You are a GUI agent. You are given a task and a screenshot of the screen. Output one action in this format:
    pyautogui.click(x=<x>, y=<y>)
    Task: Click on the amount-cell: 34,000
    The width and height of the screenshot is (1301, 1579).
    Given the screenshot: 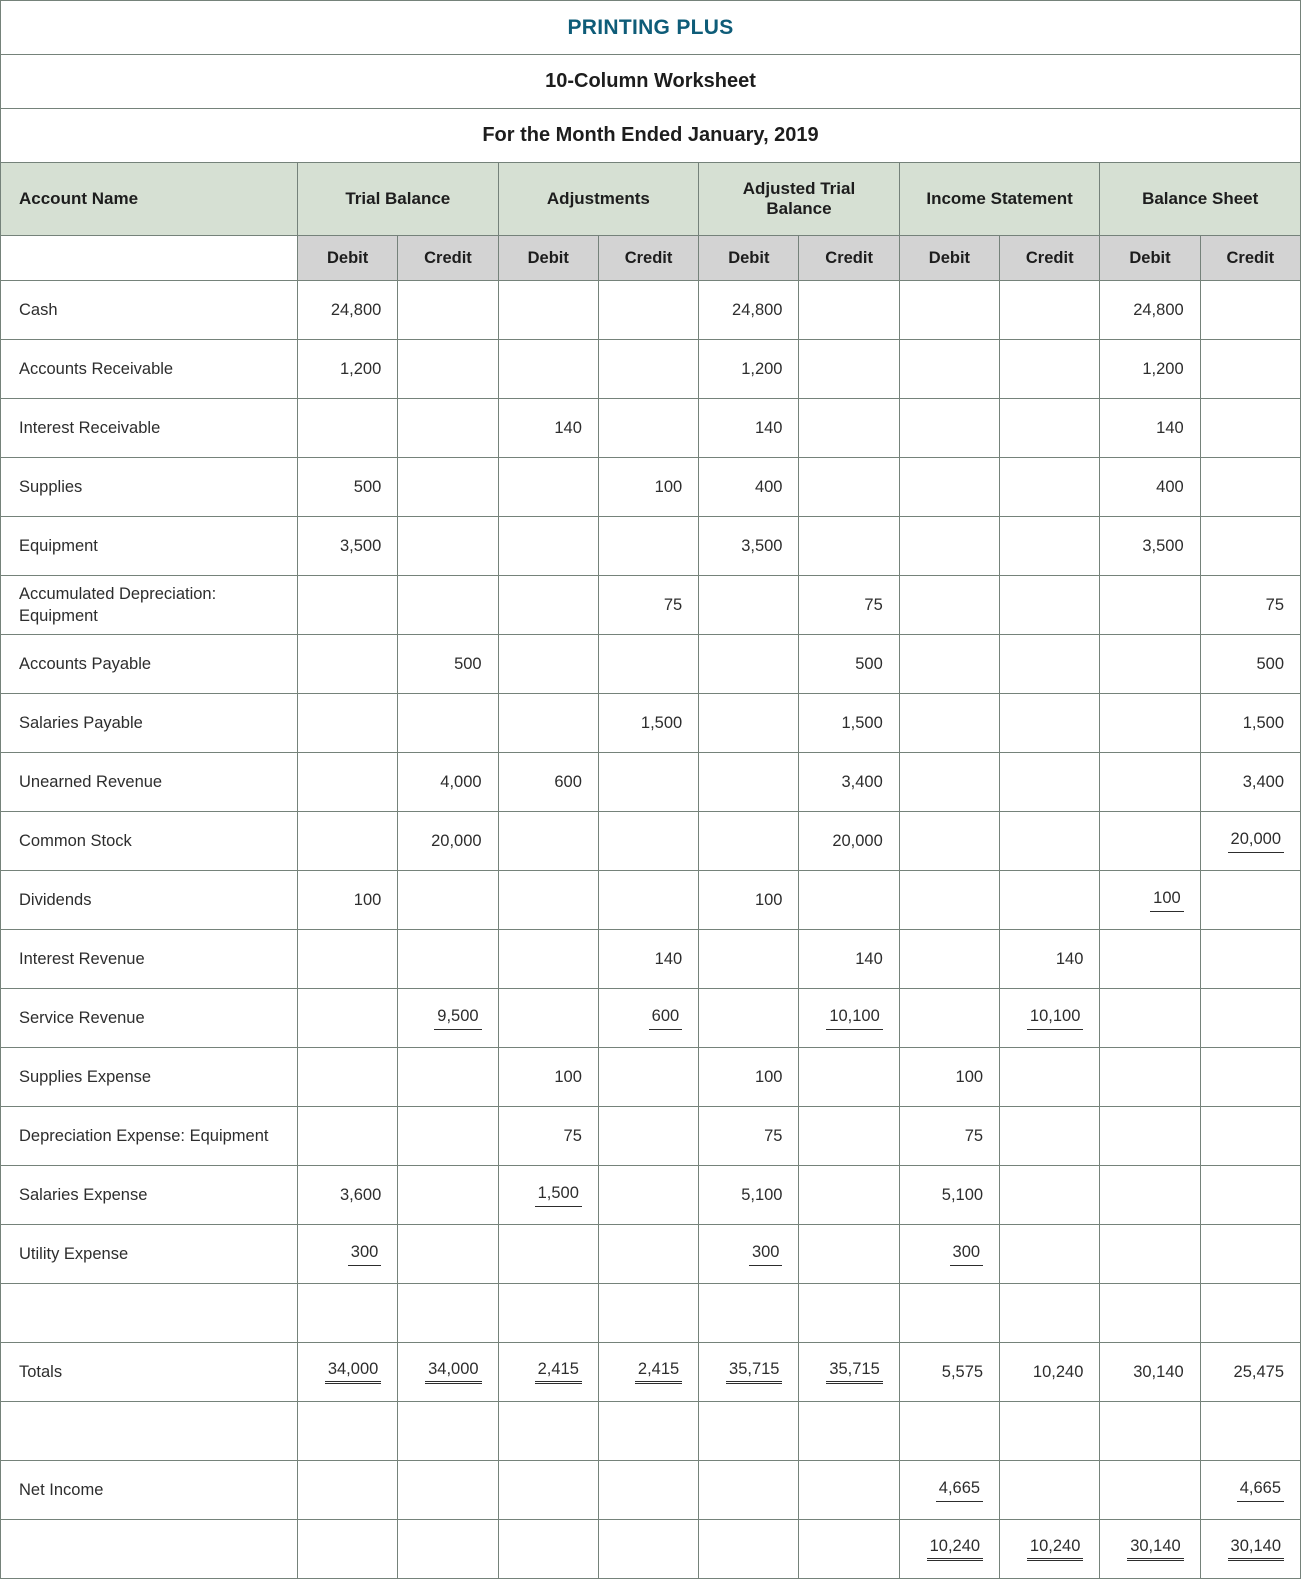 What is the action you would take?
    pyautogui.click(x=347, y=1372)
    